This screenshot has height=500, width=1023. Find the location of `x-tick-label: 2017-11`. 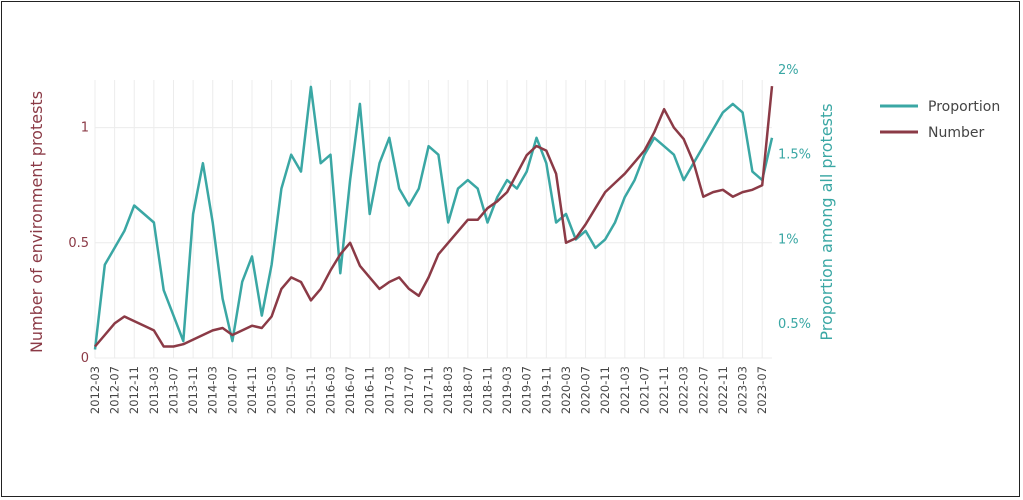

x-tick-label: 2017-11 is located at coordinates (429, 390).